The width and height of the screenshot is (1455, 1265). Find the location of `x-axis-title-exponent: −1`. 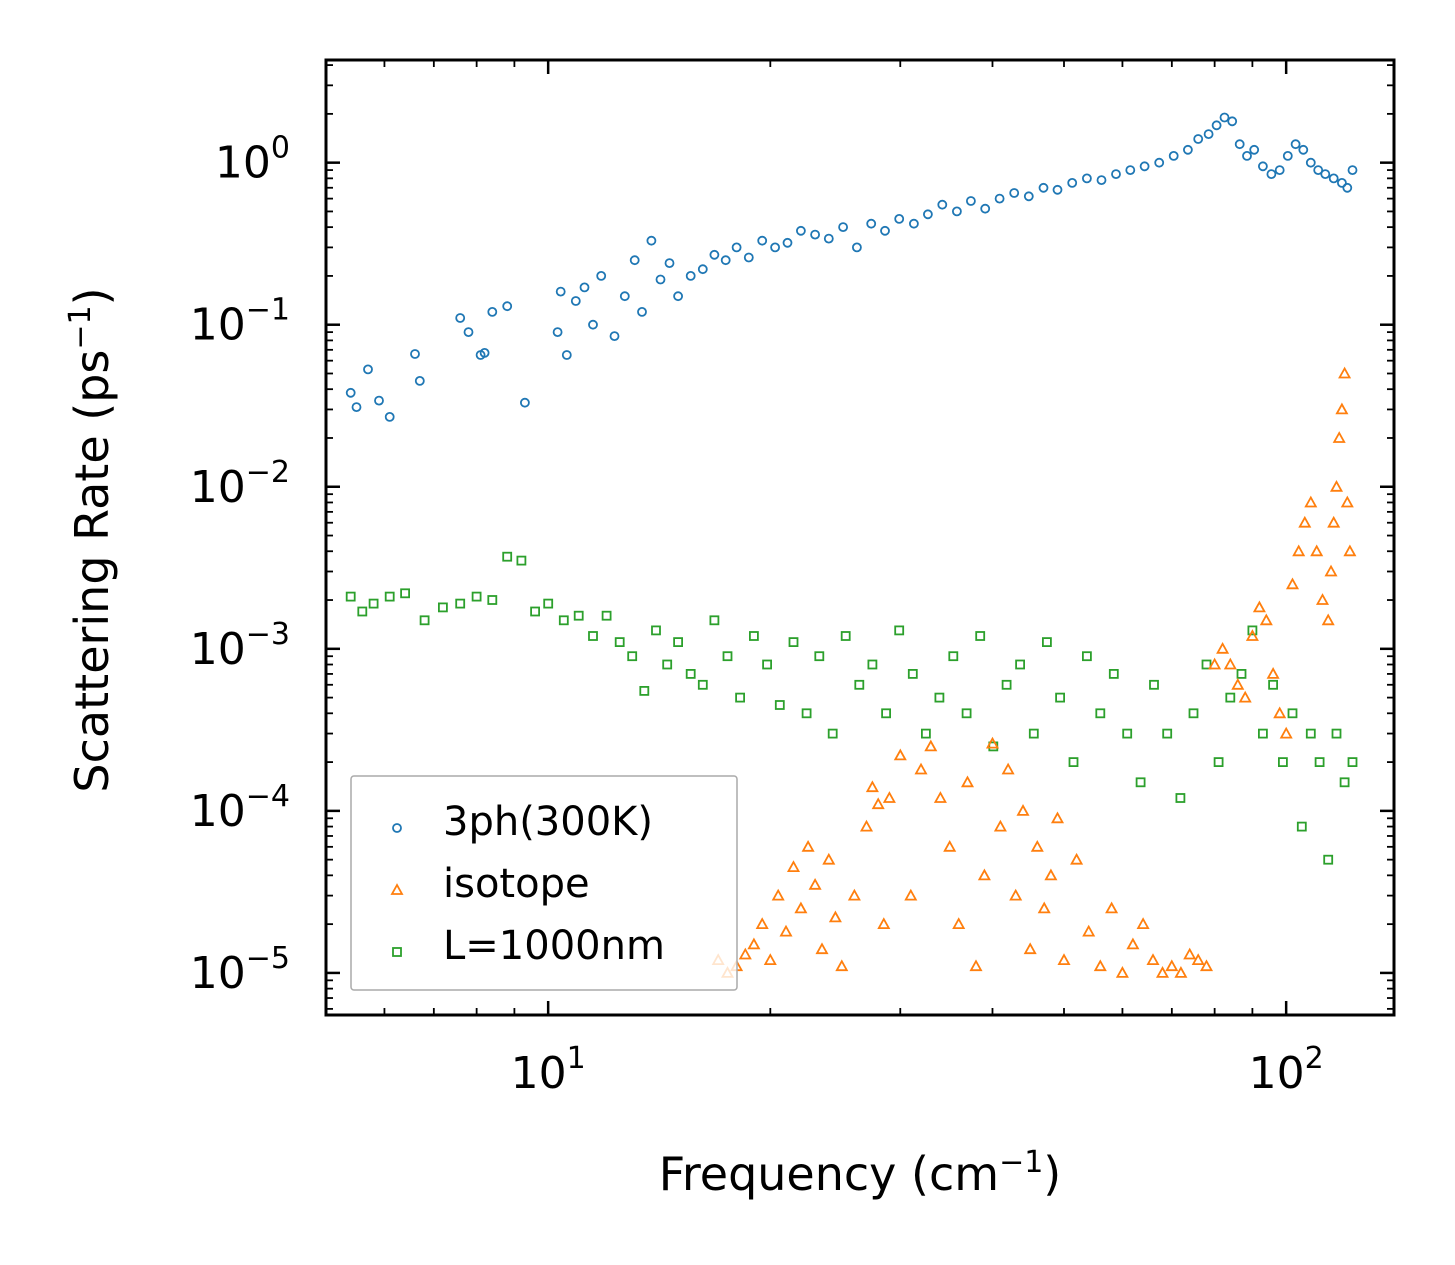

x-axis-title-exponent: −1 is located at coordinates (1021, 1162).